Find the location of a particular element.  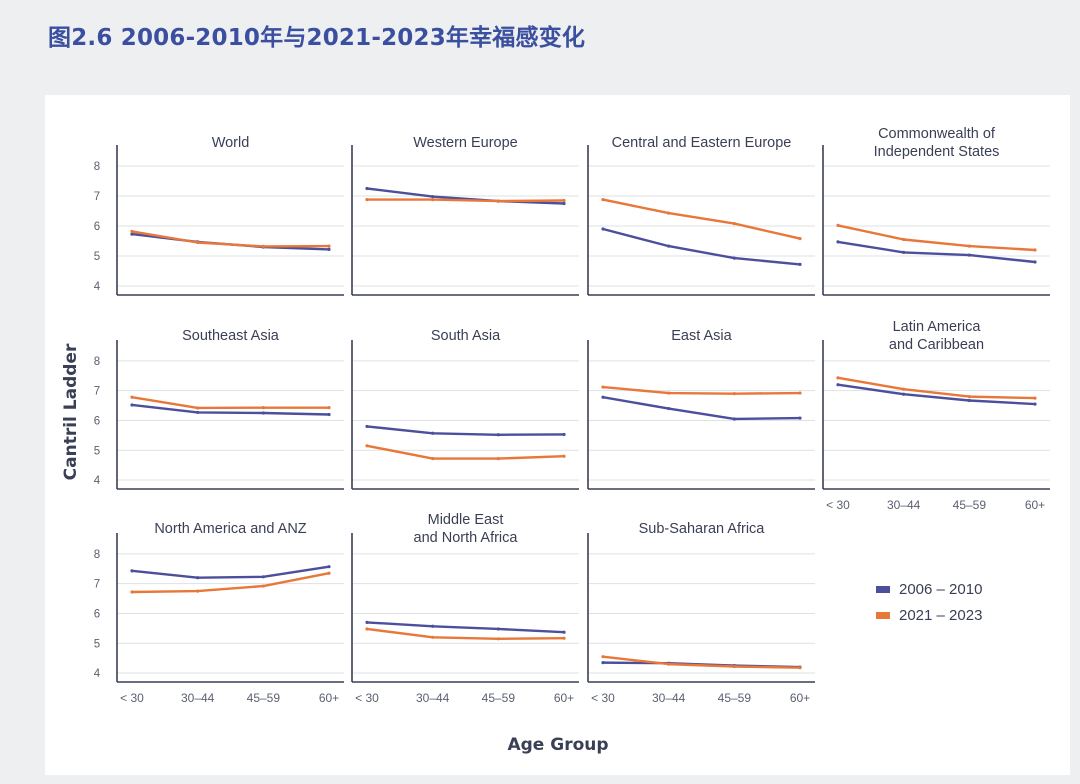

panel-title: East Asia is located at coordinates (701, 336).